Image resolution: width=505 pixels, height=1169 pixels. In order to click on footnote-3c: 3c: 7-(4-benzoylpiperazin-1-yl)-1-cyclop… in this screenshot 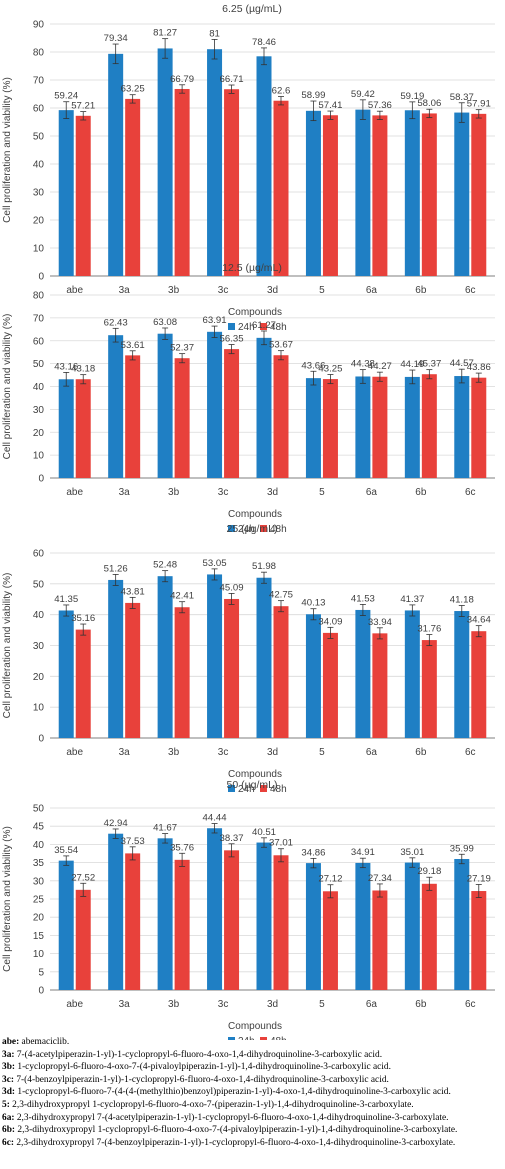, I will do `click(253, 1080)`.